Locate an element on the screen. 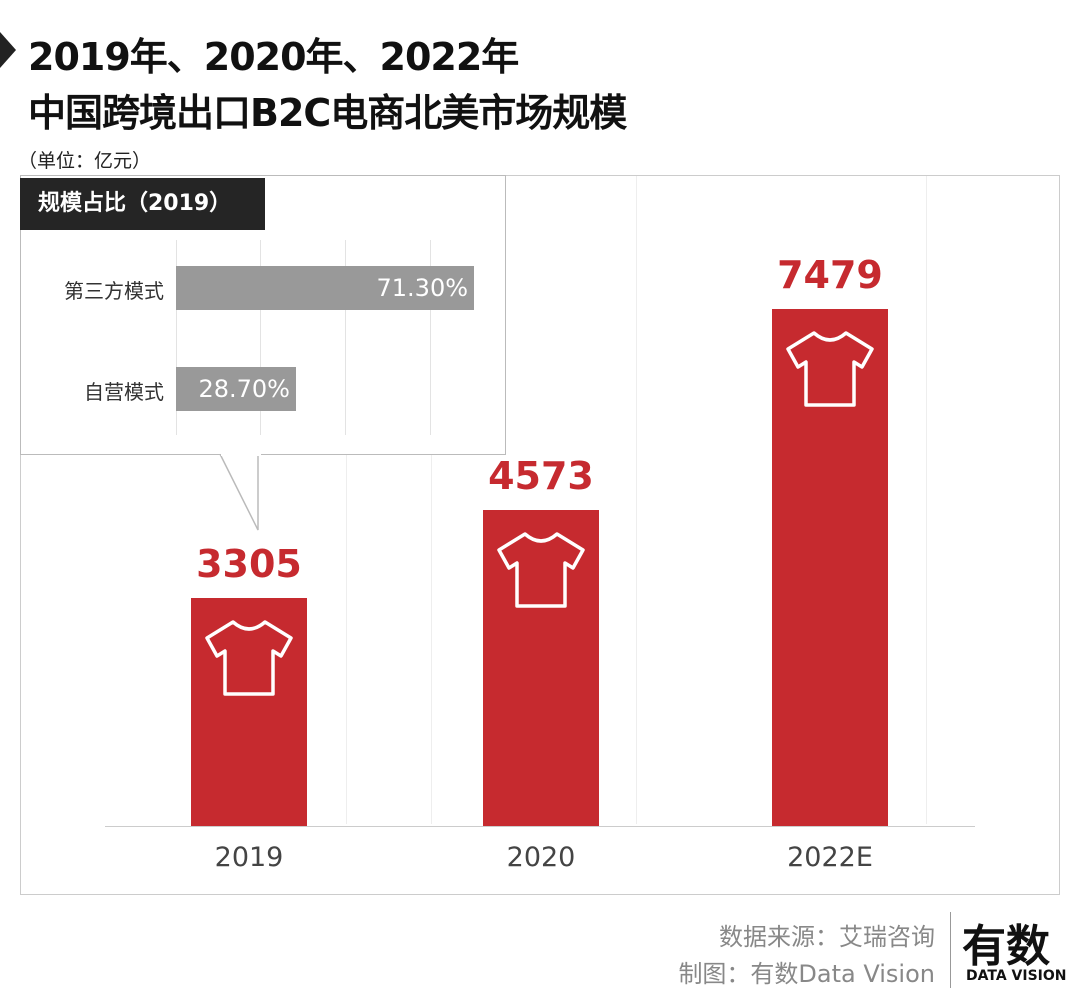 This screenshot has width=1080, height=1002. chart-title-line1: 2019年、2020年、2022年 is located at coordinates (273, 57).